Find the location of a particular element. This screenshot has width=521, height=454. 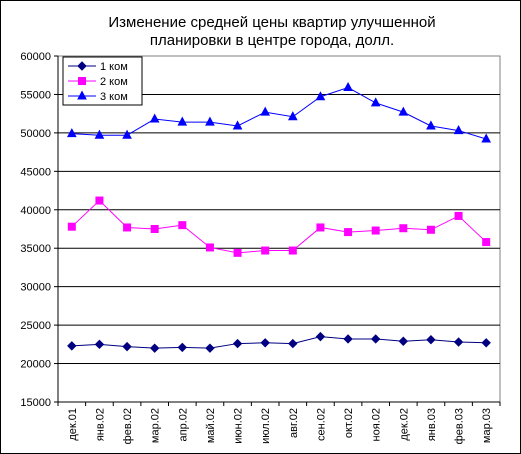

y-tick-label: 50000 is located at coordinates (35, 134).